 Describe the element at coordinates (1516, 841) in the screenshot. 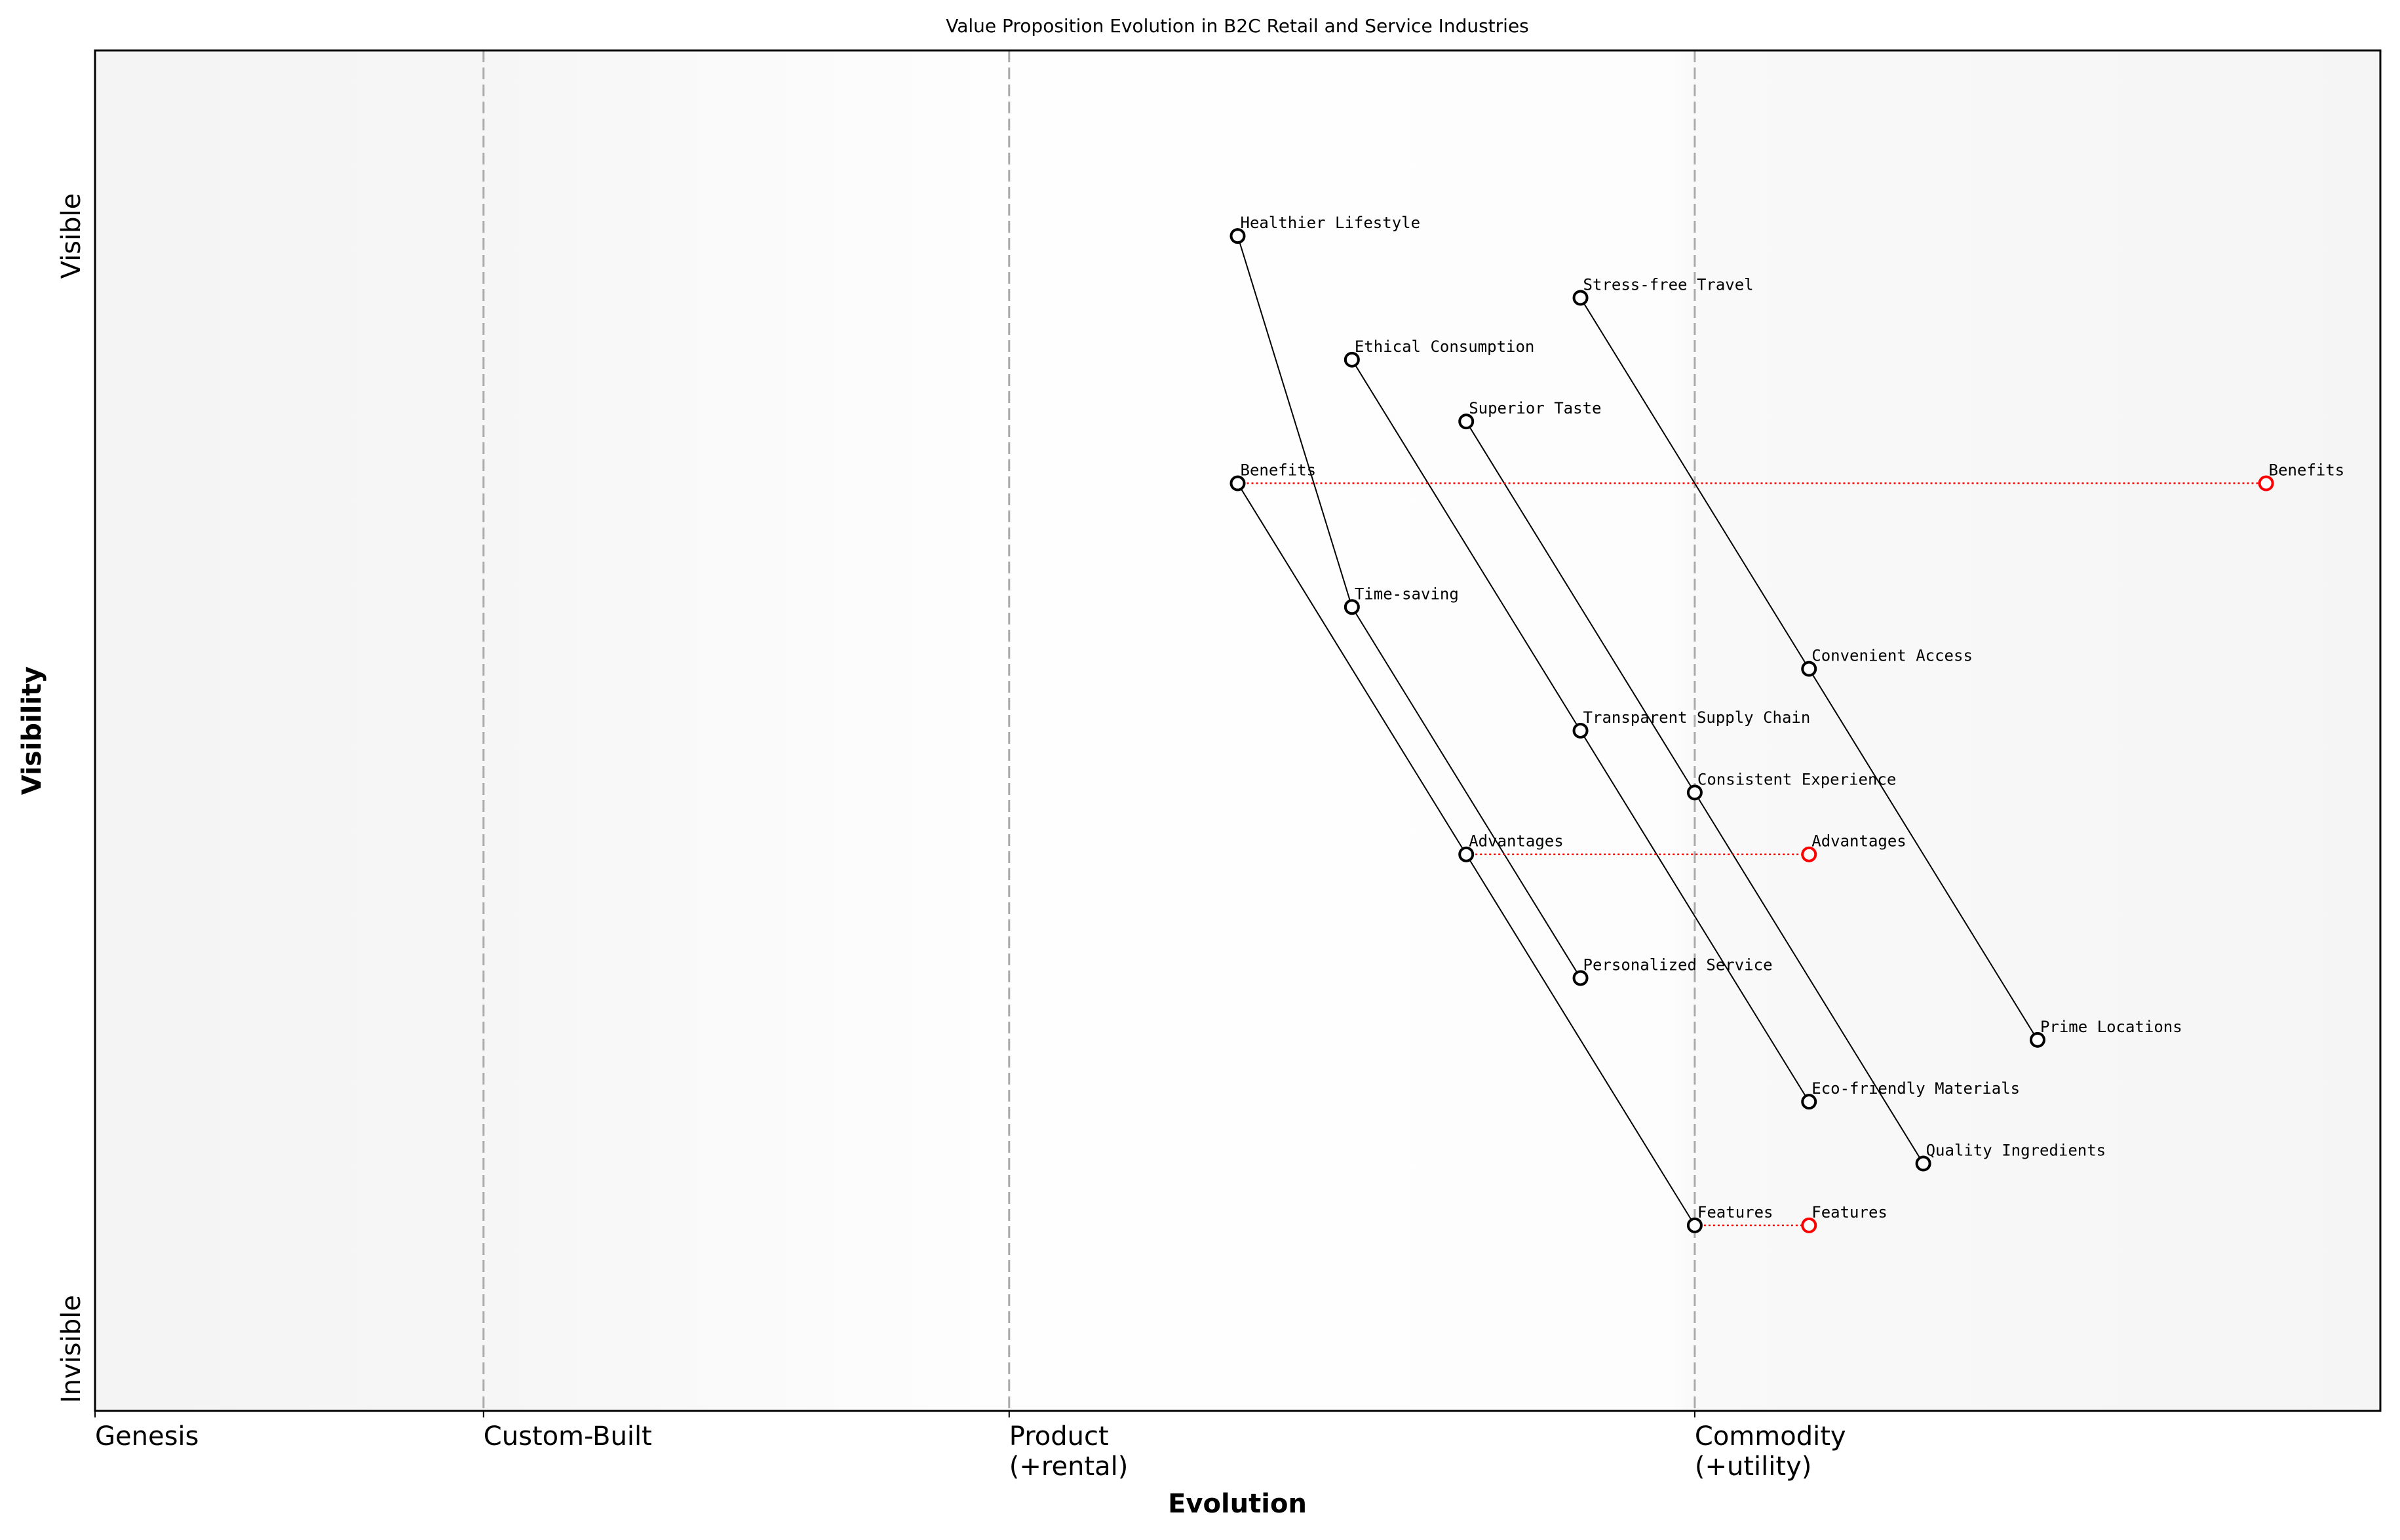

I see `component-label: Advantages` at that location.